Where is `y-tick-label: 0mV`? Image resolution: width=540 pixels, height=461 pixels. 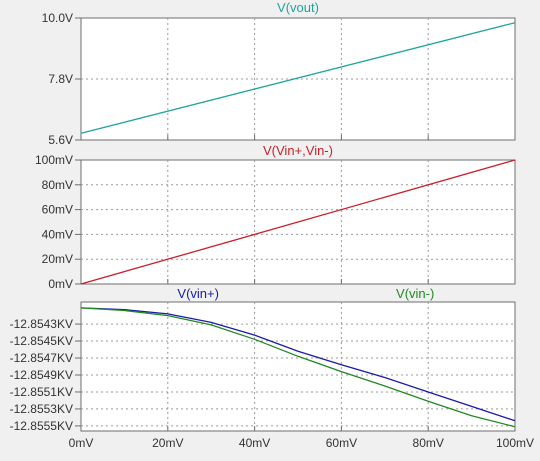 y-tick-label: 0mV is located at coordinates (60, 284).